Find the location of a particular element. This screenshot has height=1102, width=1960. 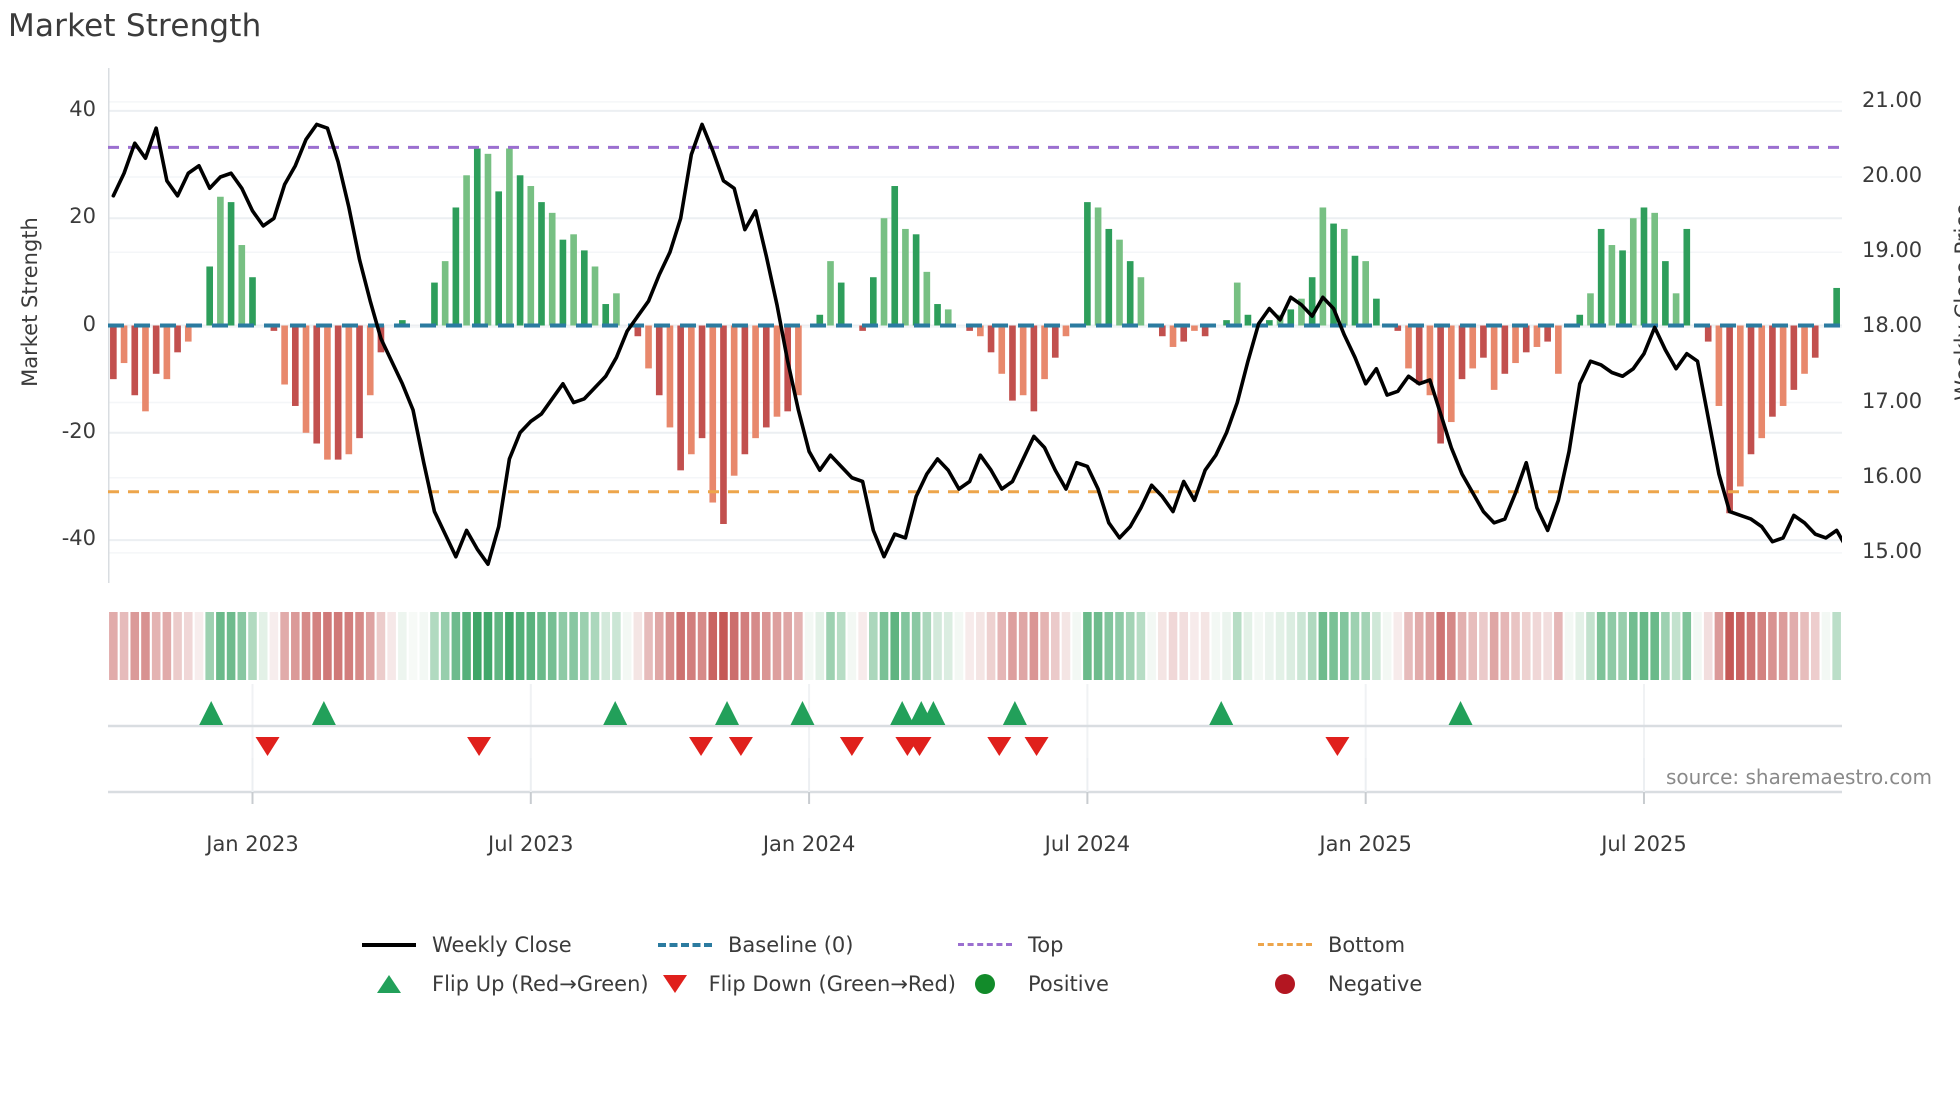

legend-label: Baseline (0) is located at coordinates (791, 944).